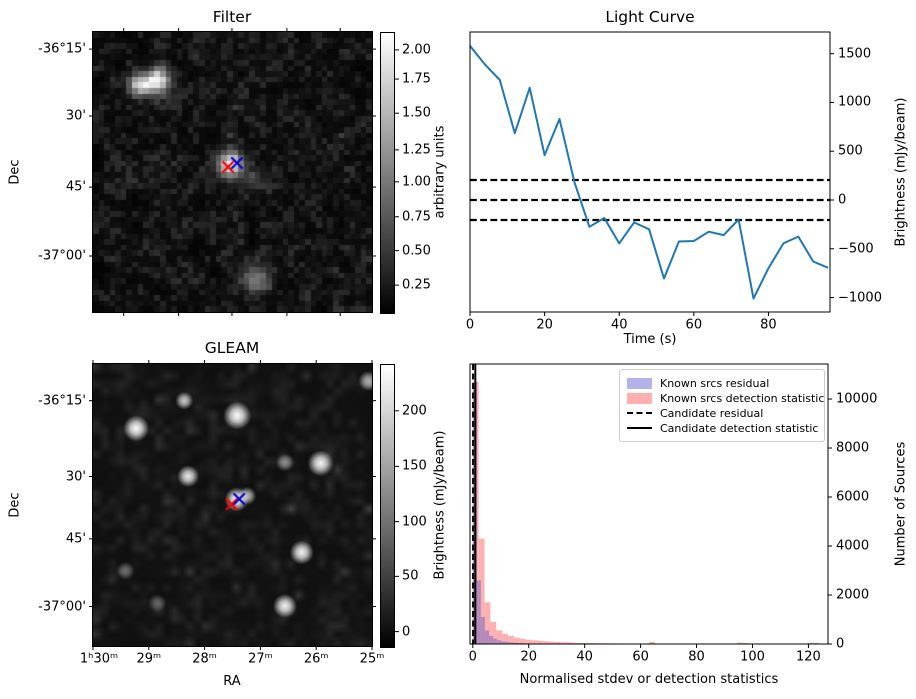  Describe the element at coordinates (855, 54) in the screenshot. I see `y-tick-label: 1500` at that location.